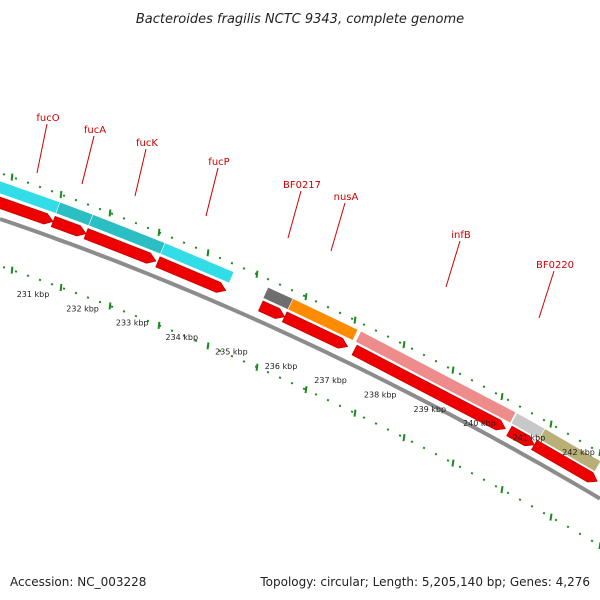  Describe the element at coordinates (429, 409) in the screenshot. I see `kbp-label: 239 kbp` at that location.